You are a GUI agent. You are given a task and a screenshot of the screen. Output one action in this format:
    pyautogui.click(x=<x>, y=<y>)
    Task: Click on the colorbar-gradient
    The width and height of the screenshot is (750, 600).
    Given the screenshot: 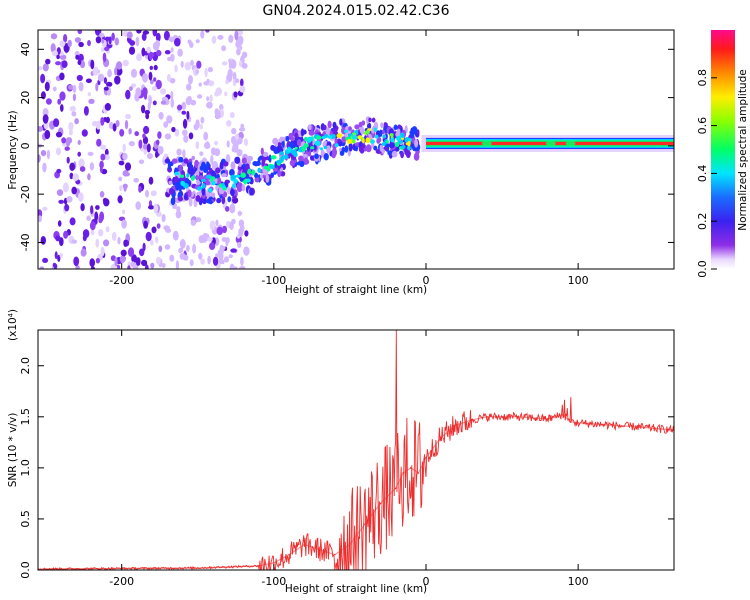 What is the action you would take?
    pyautogui.click(x=723, y=149)
    